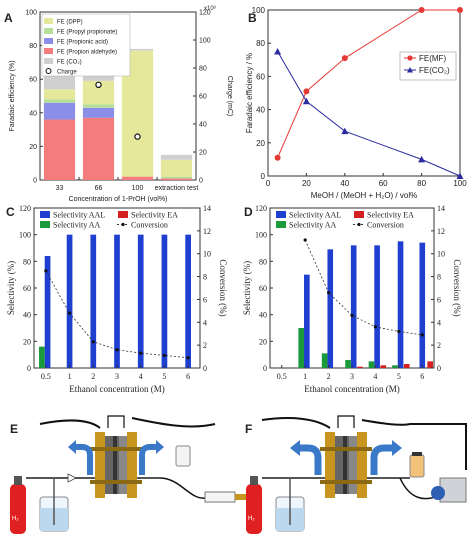 Image resolution: width=474 pixels, height=544 pixels. Describe the element at coordinates (12, 95) in the screenshot. I see `y-axis-label: Faradaic efficiency (%)` at that location.